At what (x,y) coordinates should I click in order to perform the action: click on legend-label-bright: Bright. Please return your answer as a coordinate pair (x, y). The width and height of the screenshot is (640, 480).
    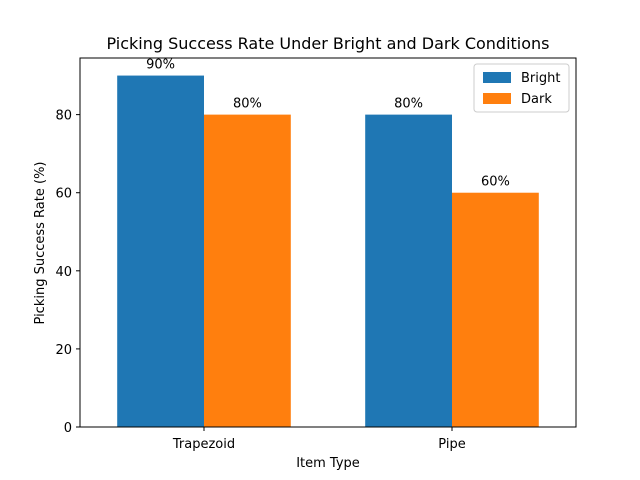
    Looking at the image, I should click on (540, 78).